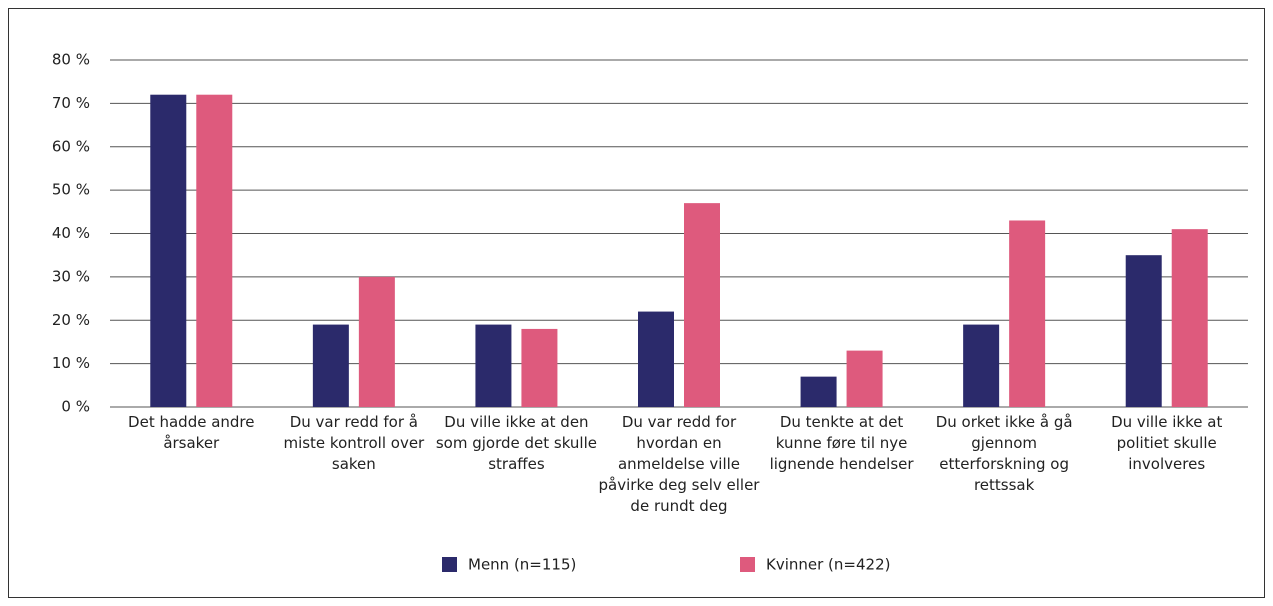 This screenshot has width=1273, height=606. What do you see at coordinates (71, 276) in the screenshot?
I see `y-tick-label: 30 %` at bounding box center [71, 276].